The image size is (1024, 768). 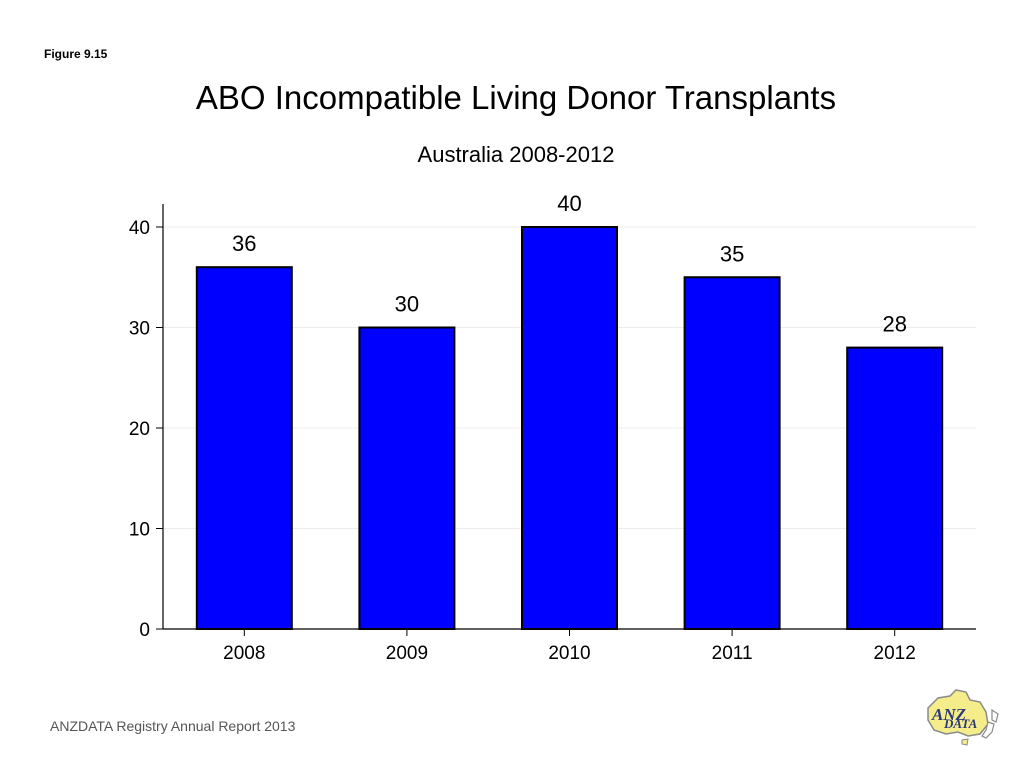 What do you see at coordinates (948, 714) in the screenshot?
I see `svg-text: ANZ` at bounding box center [948, 714].